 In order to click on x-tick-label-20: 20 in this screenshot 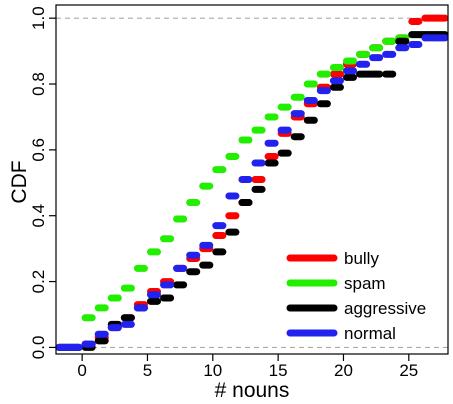, I will do `click(343, 370)`.